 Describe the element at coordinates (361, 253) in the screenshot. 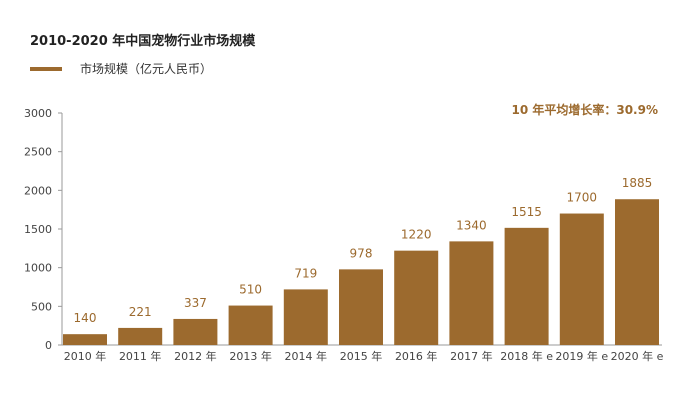

I see `data-label: 978` at that location.